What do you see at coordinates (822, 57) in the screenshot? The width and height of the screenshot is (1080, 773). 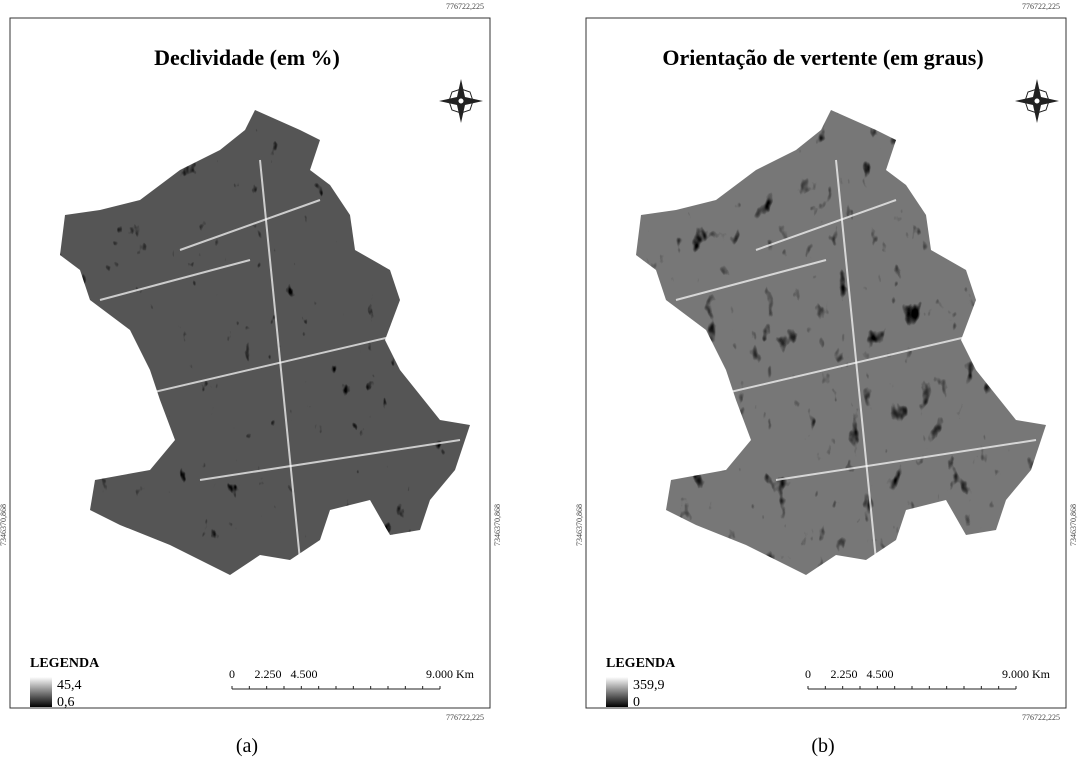 I see `map-title: Orientação de vertente (em graus)` at bounding box center [822, 57].